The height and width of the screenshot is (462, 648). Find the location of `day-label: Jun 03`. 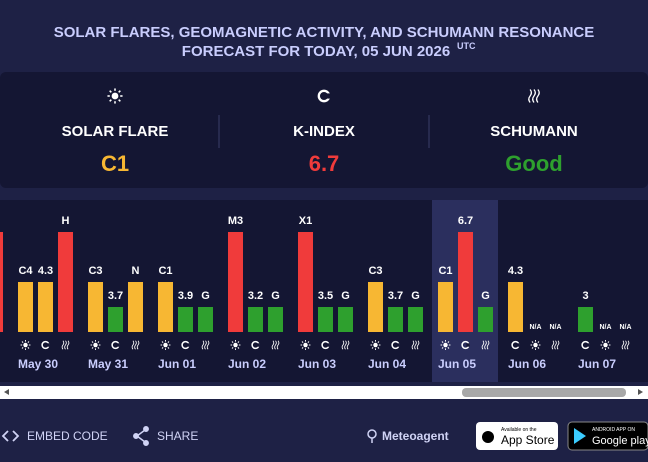

day-label: Jun 03 is located at coordinates (317, 364).